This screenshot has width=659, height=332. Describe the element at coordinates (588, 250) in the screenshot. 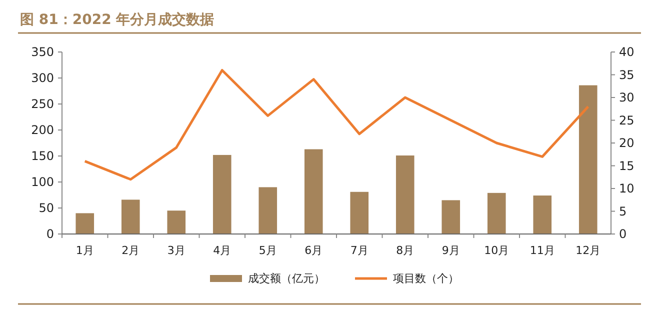

I see `x-tick-label: 12月` at that location.